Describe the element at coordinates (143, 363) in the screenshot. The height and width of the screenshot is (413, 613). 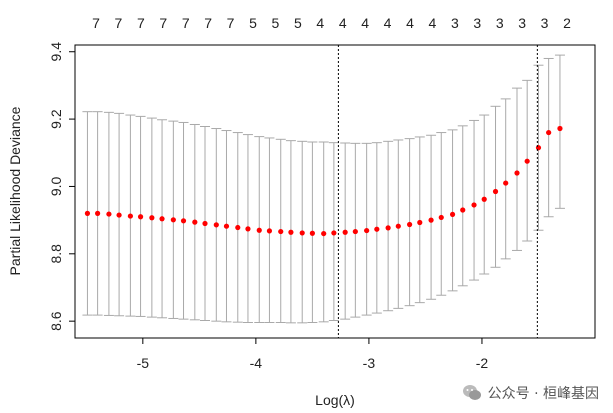
I see `x-tick-label: -5` at that location.